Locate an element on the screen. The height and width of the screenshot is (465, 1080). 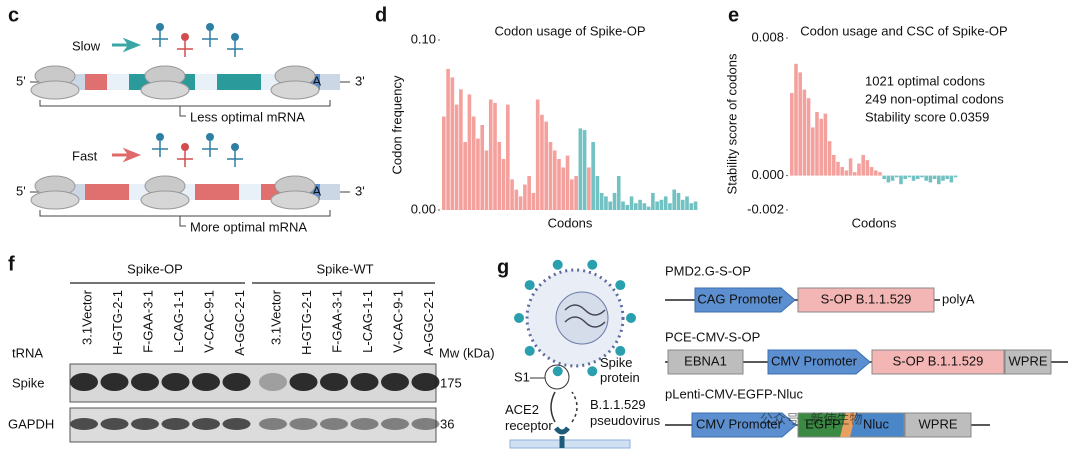
promoter is located at coordinates (744, 425).